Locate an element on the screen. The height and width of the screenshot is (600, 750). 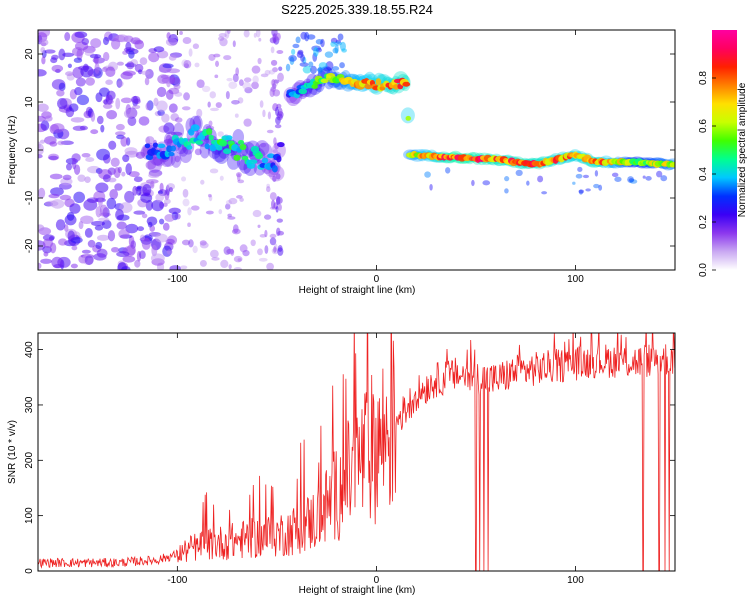
y-tick-label: 400 is located at coordinates (29, 349).